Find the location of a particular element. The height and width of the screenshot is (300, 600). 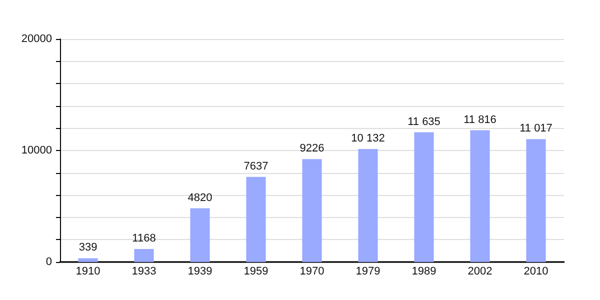

y-tick-label: 10000 is located at coordinates (36, 150).